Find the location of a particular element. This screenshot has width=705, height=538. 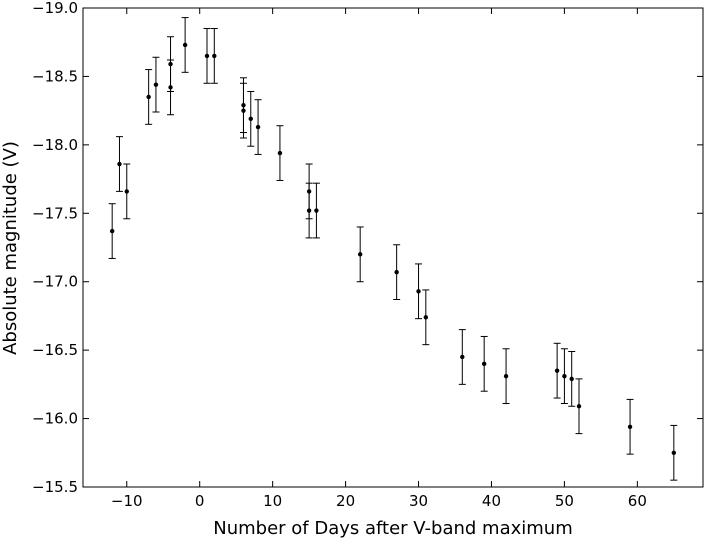

x-tick-label: 60 is located at coordinates (637, 501).